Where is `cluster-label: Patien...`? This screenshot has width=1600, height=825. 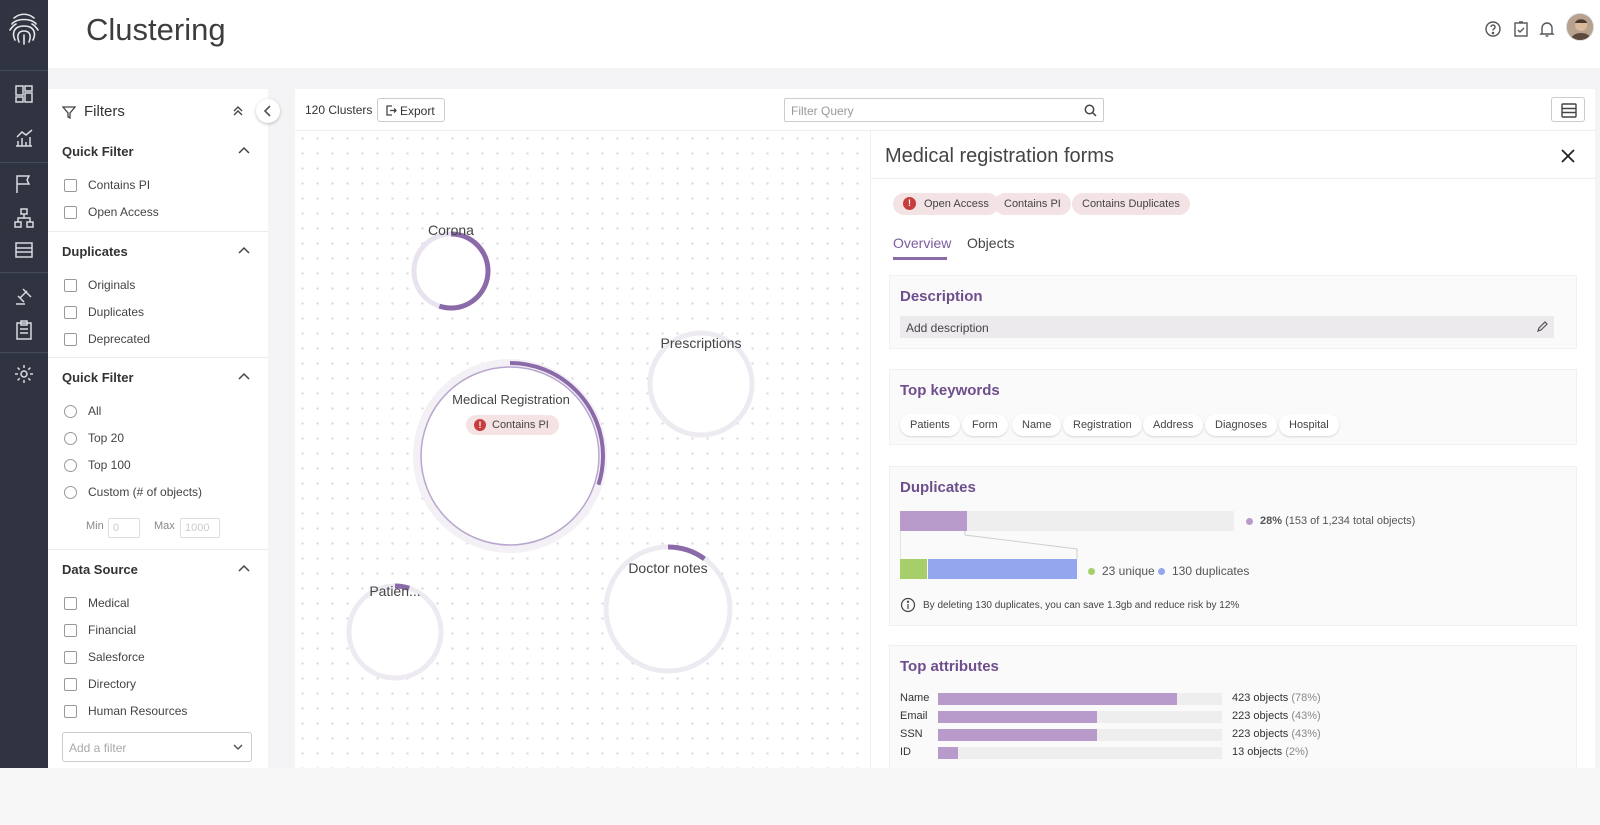
cluster-label: Patien... is located at coordinates (395, 591).